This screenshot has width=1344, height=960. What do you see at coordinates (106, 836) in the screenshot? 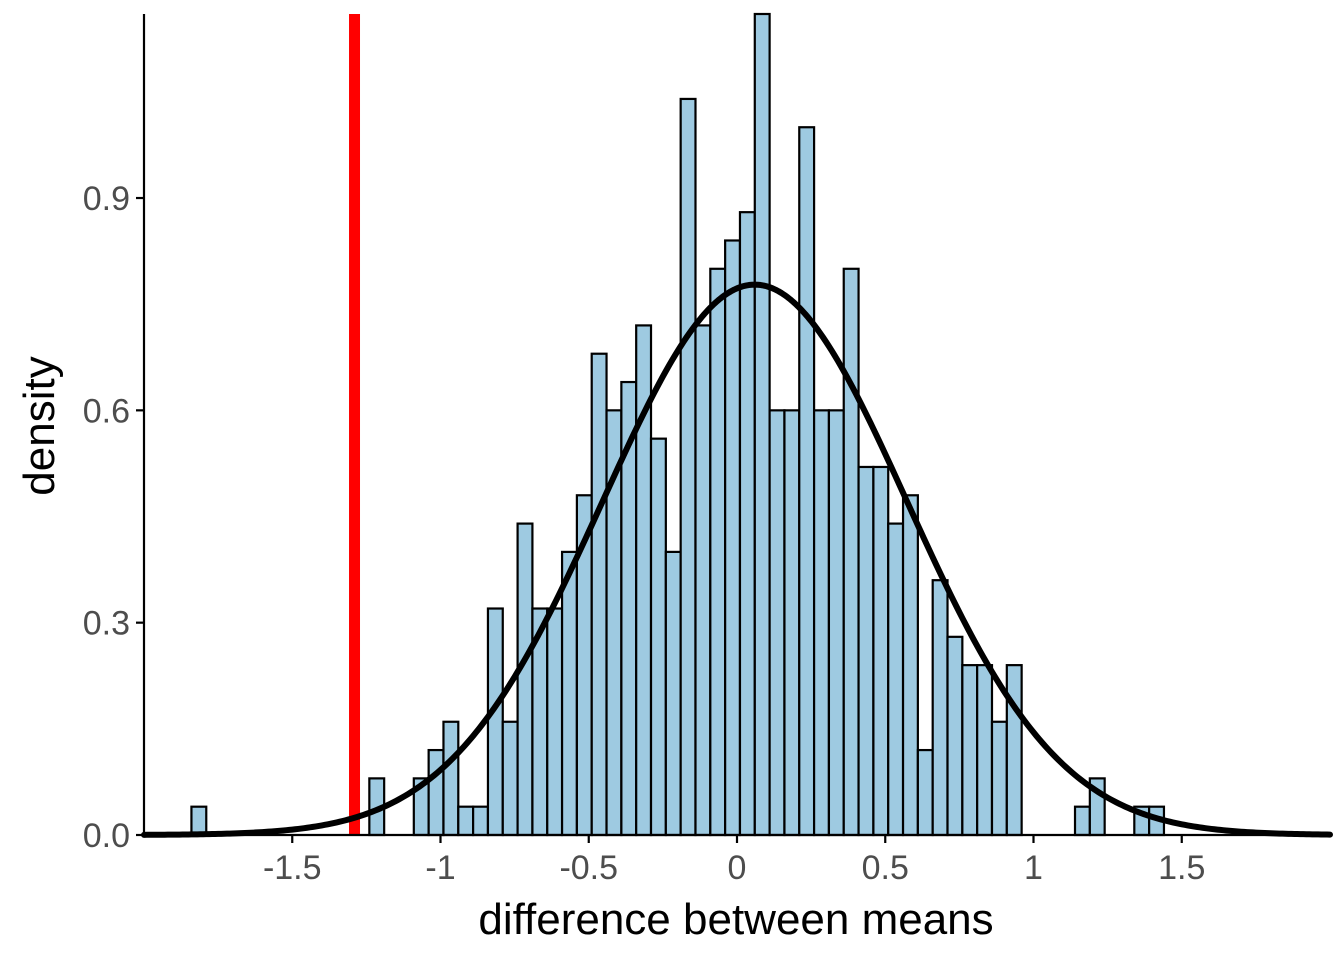
I see `y-tick-label: 0.0` at bounding box center [106, 836].